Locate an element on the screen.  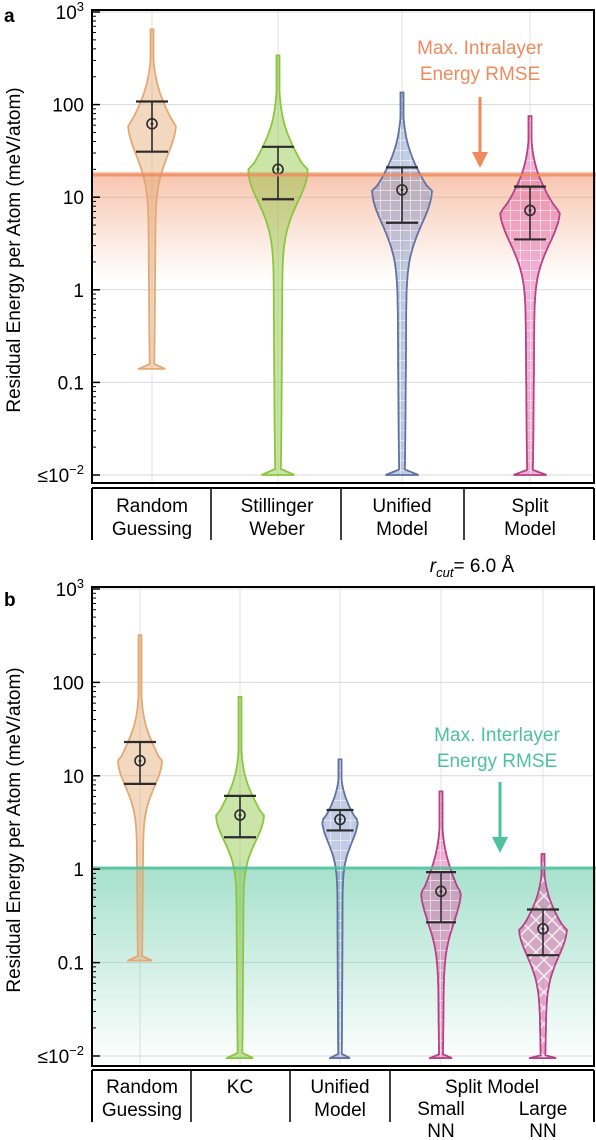
panel-a-category-label-3a: Unified is located at coordinates (401, 506).